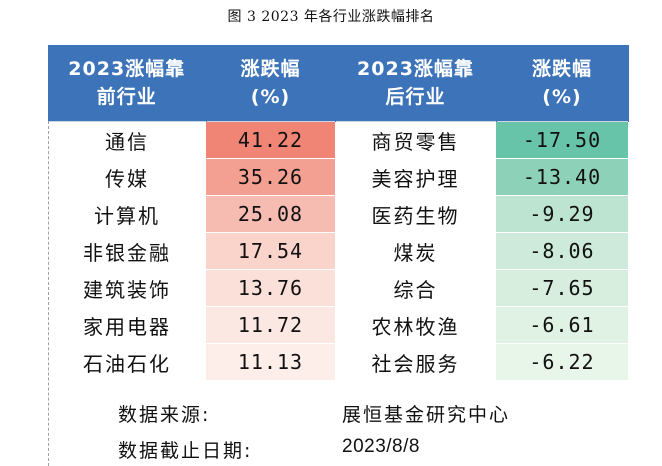 This screenshot has height=466, width=662. Describe the element at coordinates (270, 214) in the screenshot. I see `top-change-cell: 25.08` at that location.